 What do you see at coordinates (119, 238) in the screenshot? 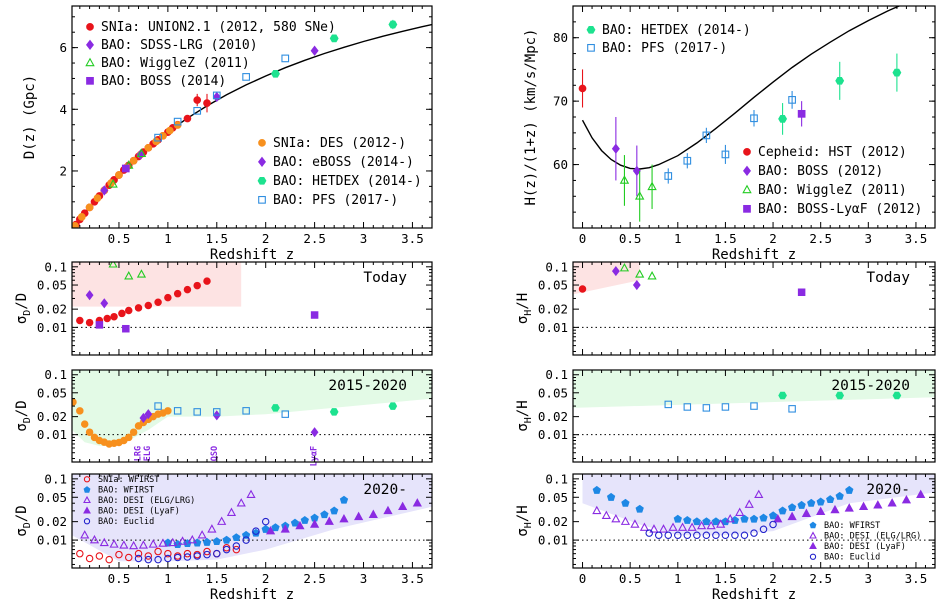
I see `x-tick-label: 0.5` at bounding box center [119, 238].